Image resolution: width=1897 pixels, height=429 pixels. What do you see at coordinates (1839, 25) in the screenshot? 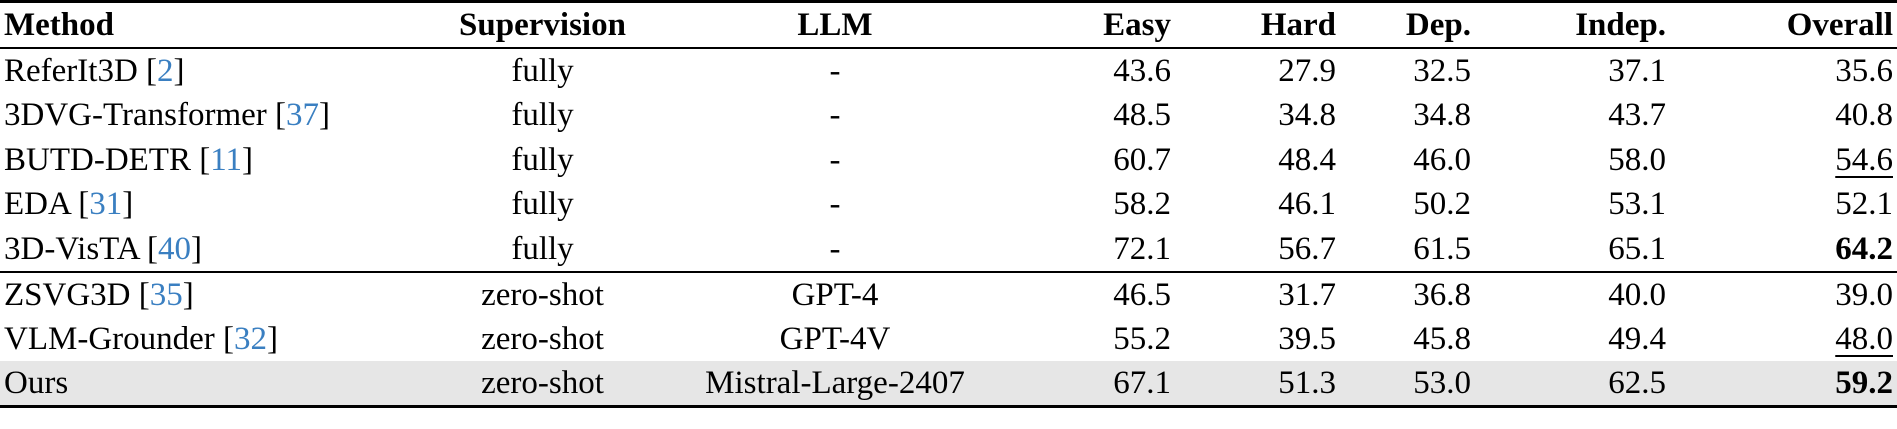
I see `header-overall: Overall` at bounding box center [1839, 25].